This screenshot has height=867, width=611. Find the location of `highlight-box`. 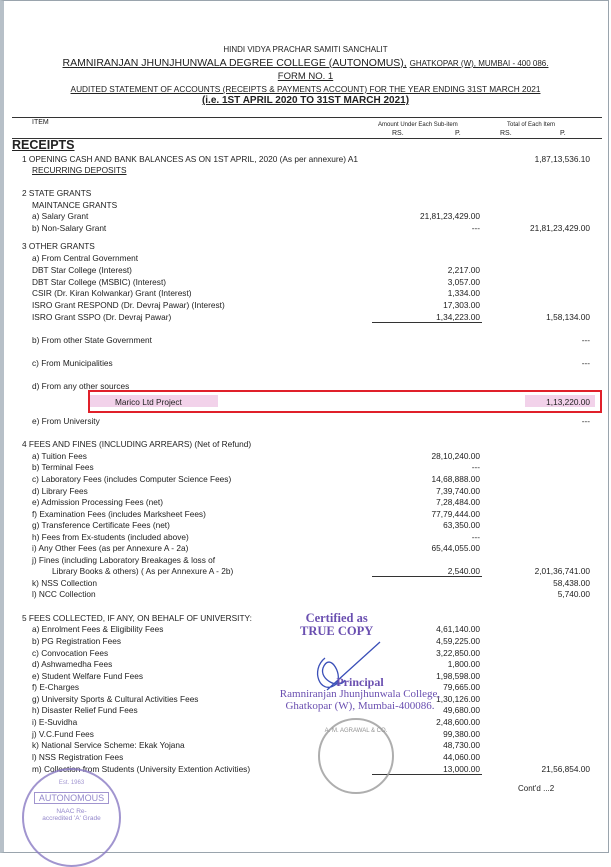

highlight-box is located at coordinates (345, 401).